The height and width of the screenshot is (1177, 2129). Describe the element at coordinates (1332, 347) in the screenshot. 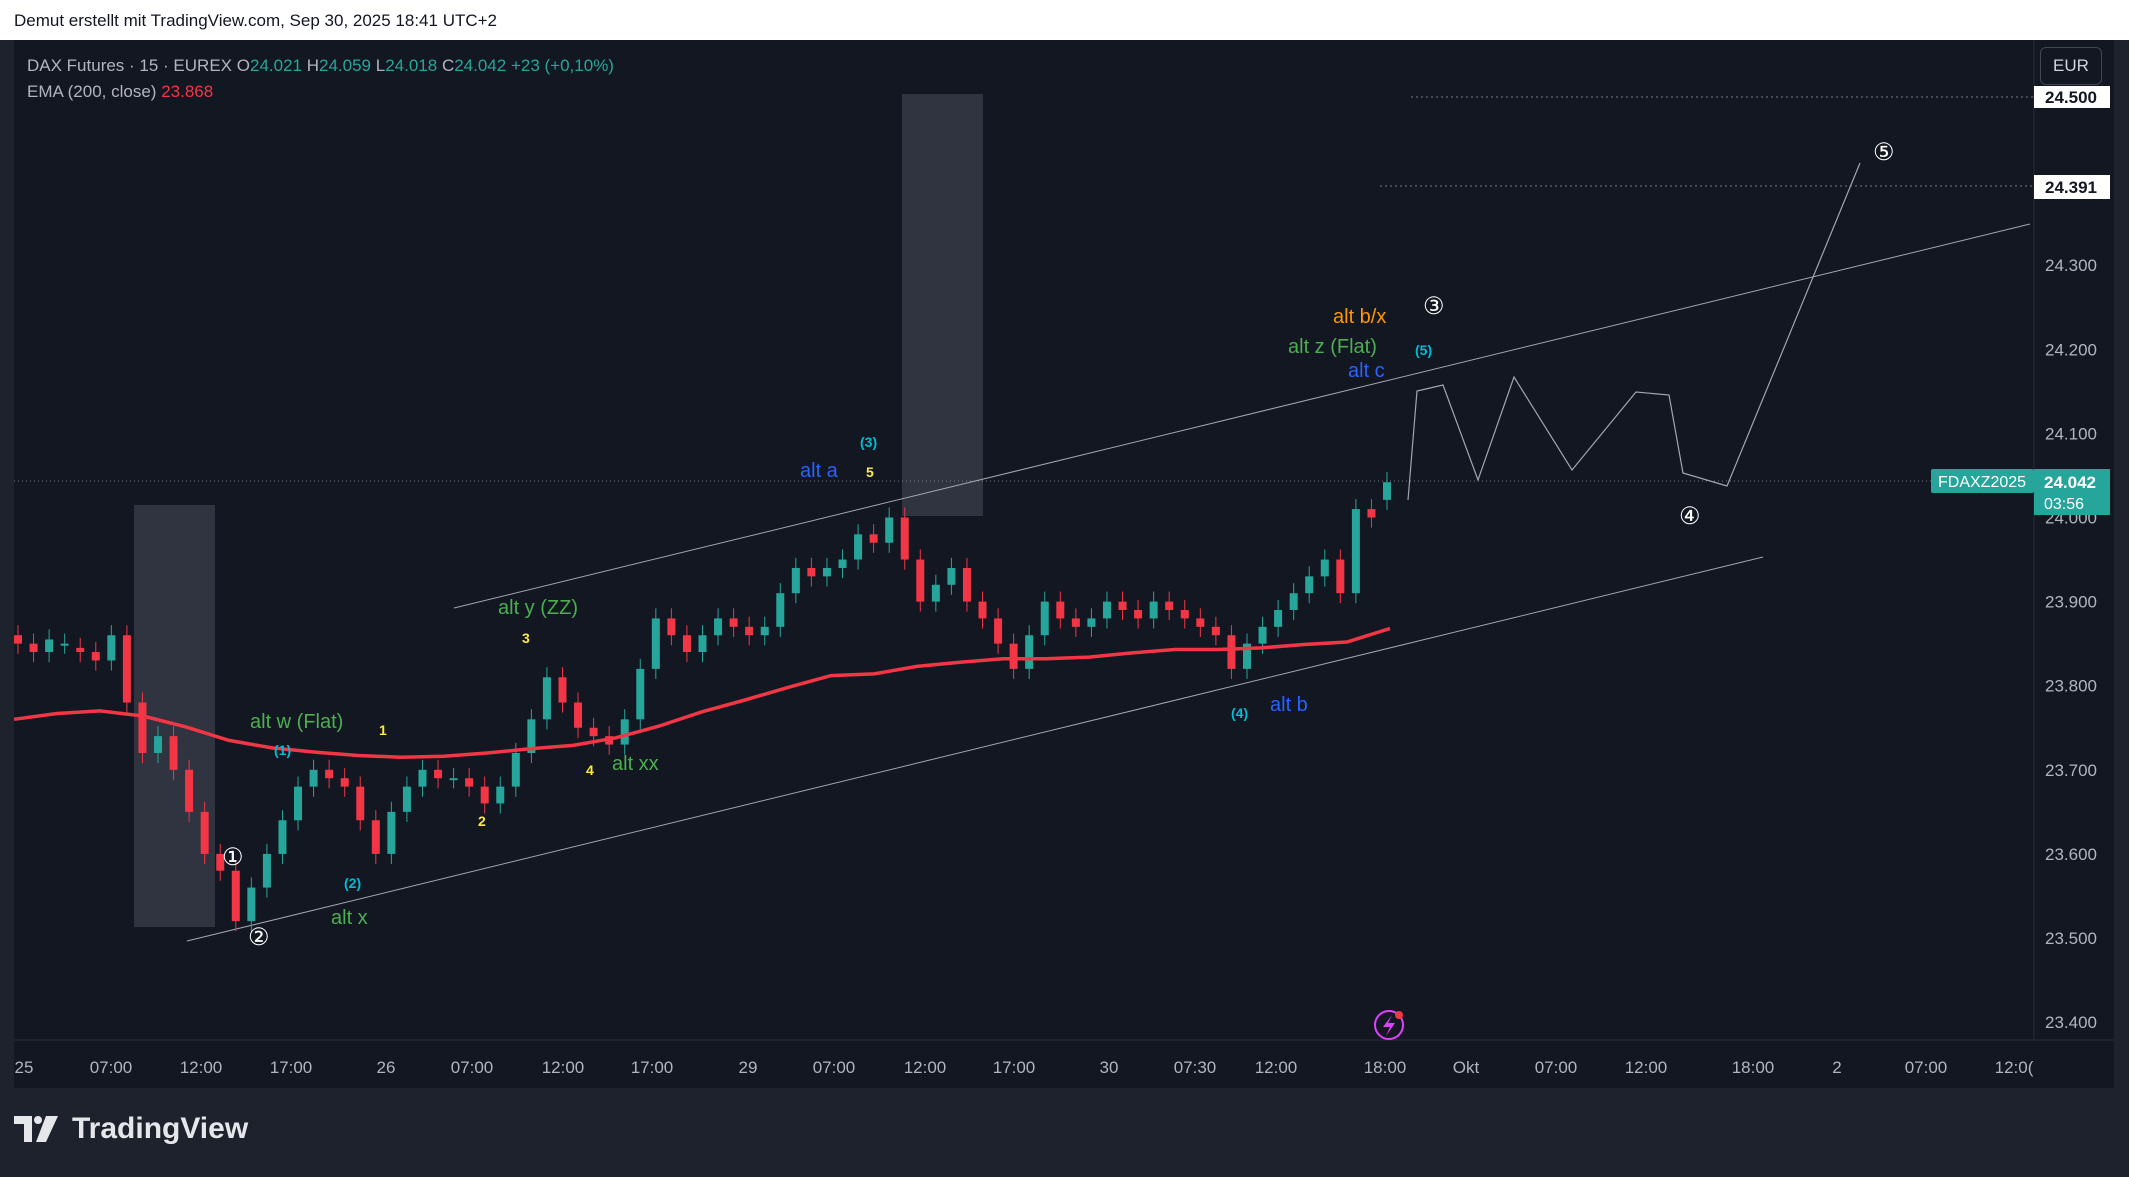

I see `label-alt-z: alt z (Flat)` at that location.